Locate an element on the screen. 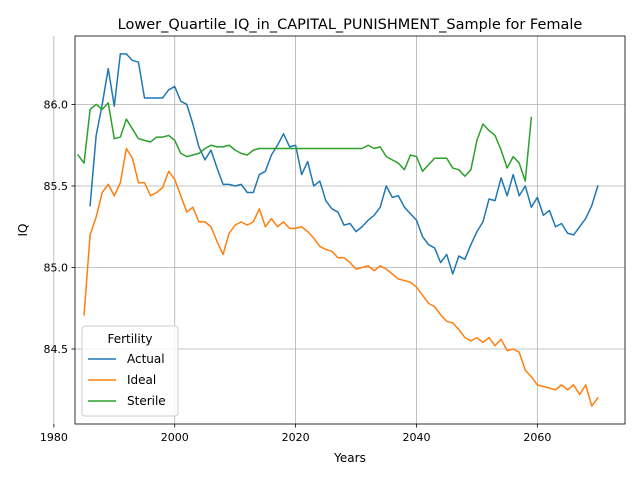  legend-box is located at coordinates (130, 371).